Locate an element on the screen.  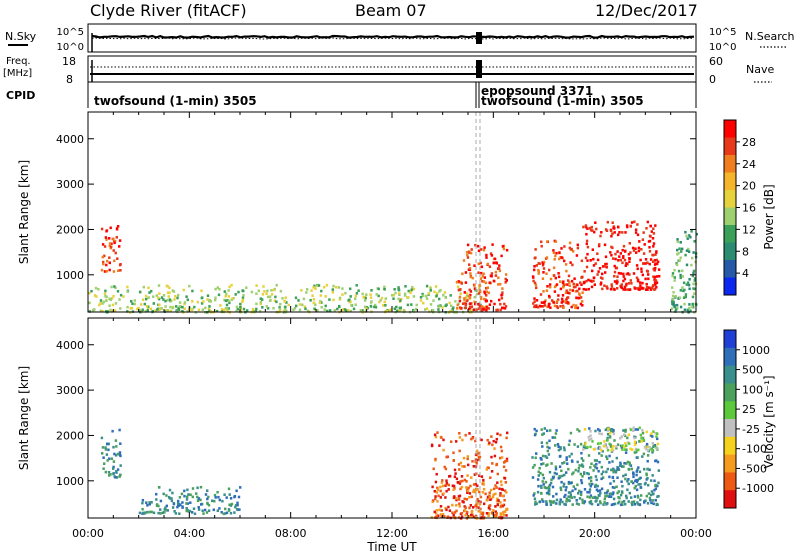
colorbar-swatch is located at coordinates (730, 164).